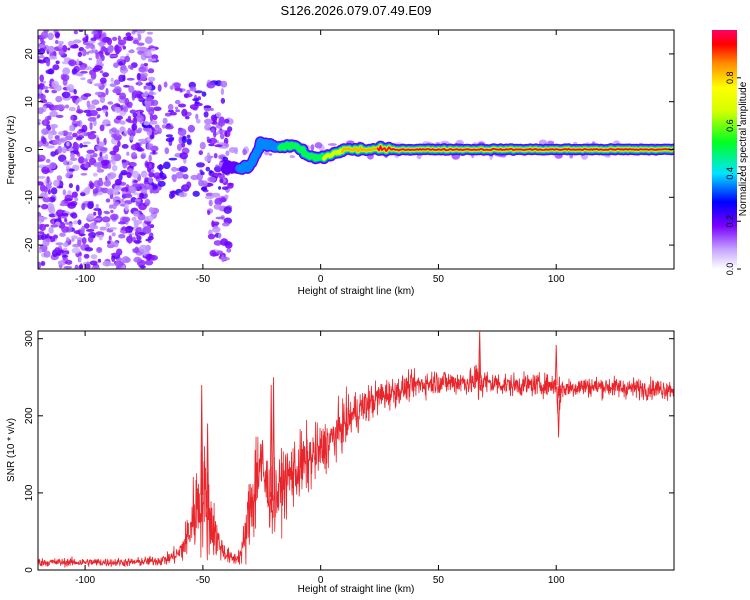 Image resolution: width=750 pixels, height=600 pixels. What do you see at coordinates (556, 580) in the screenshot?
I see `snr-x-tick-label: 100` at bounding box center [556, 580].